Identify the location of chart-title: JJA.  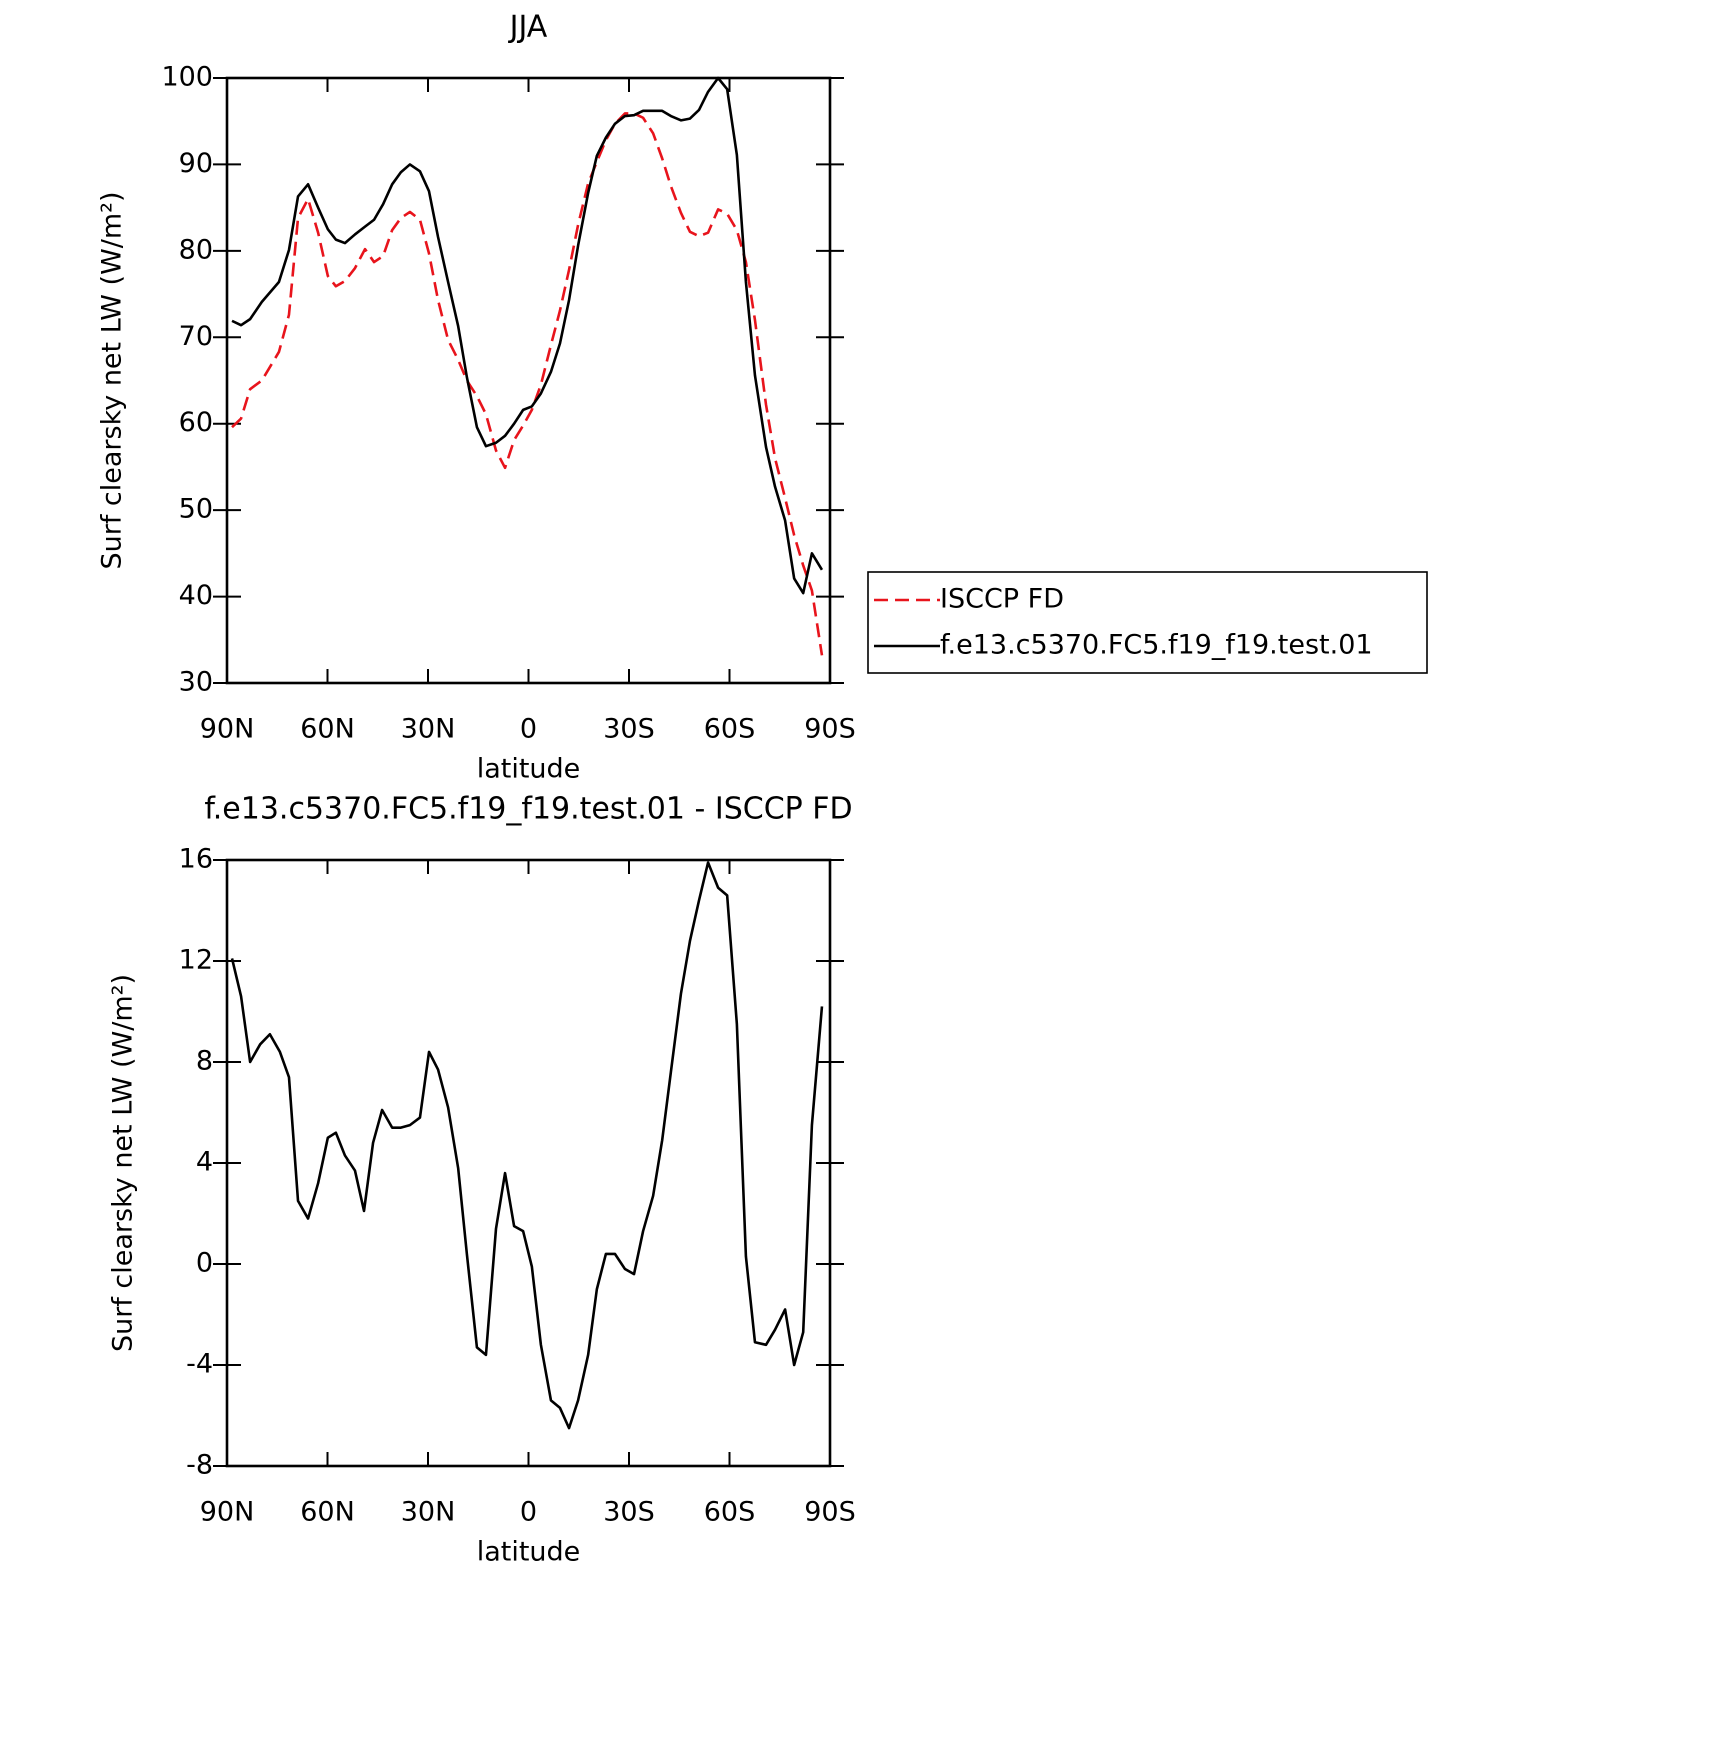
(528, 27).